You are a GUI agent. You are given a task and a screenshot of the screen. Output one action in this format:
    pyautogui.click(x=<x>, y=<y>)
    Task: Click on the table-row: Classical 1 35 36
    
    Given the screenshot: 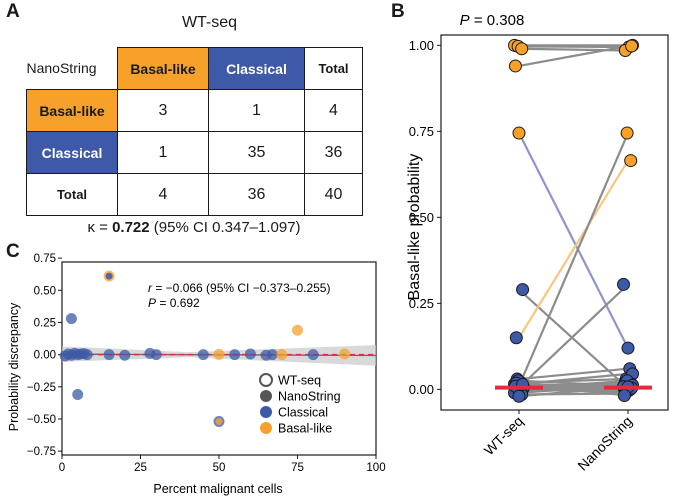 What is the action you would take?
    pyautogui.click(x=194, y=152)
    